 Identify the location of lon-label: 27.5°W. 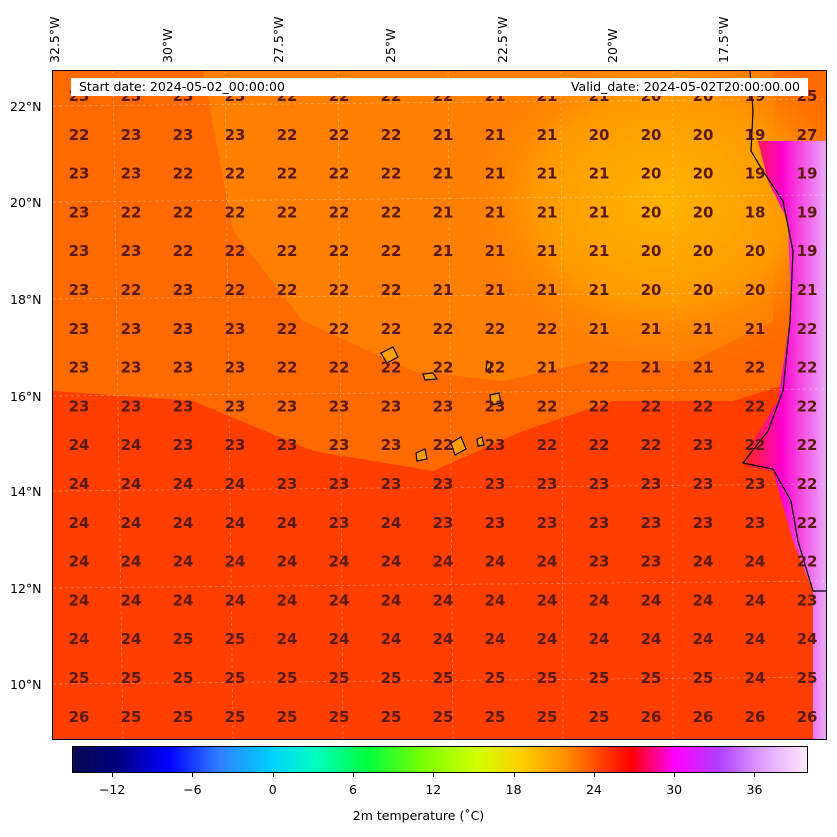
(278, 39).